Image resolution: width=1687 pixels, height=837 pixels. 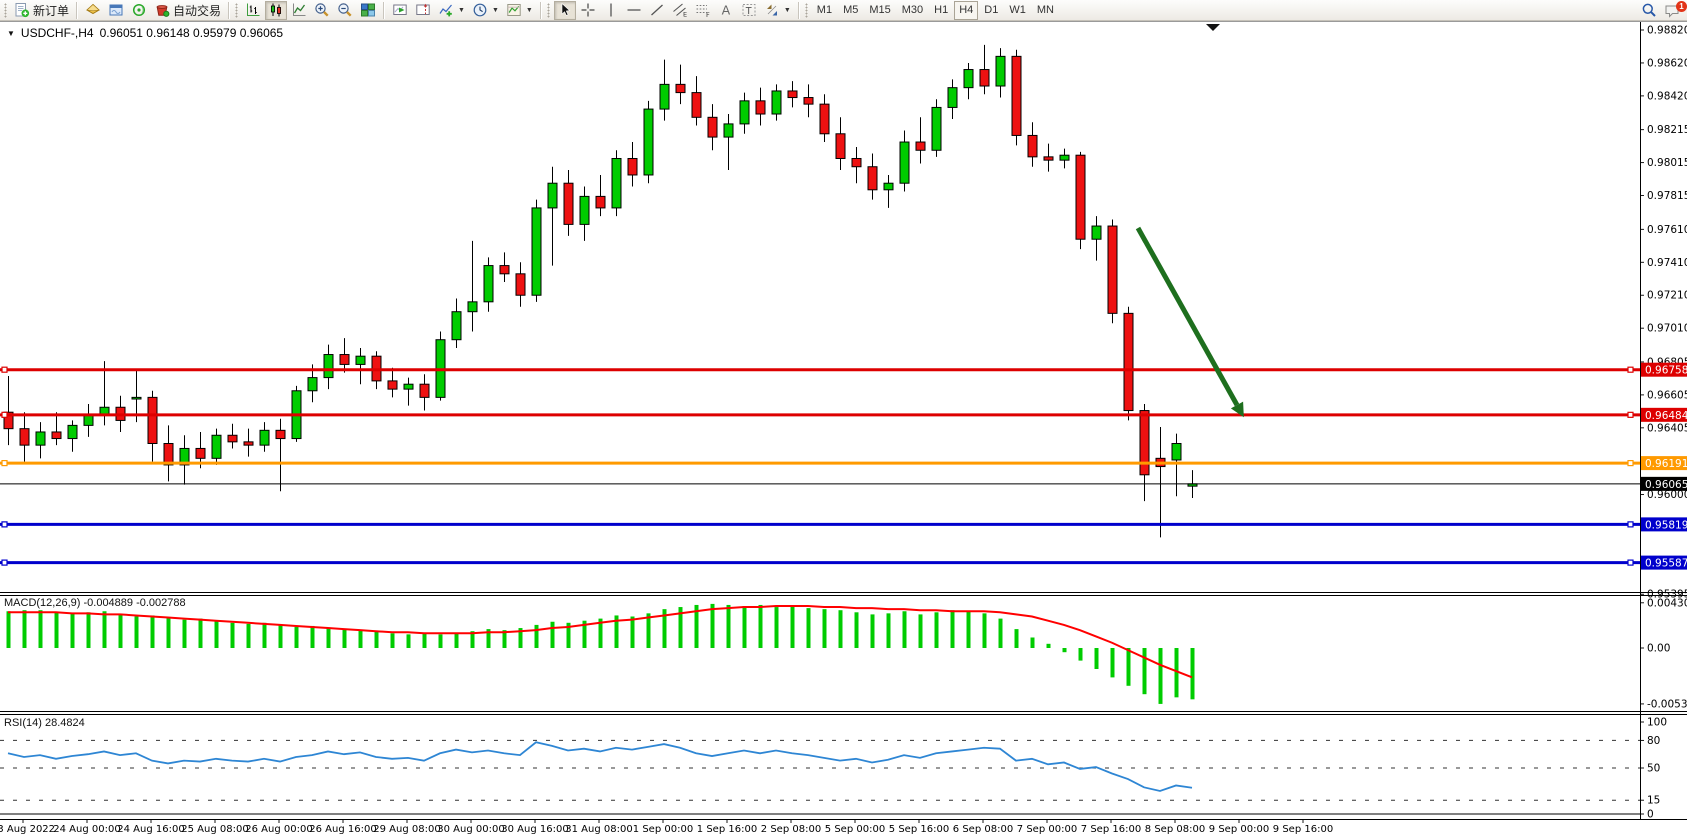 What do you see at coordinates (253, 10) in the screenshot?
I see `bar-chart-button` at bounding box center [253, 10].